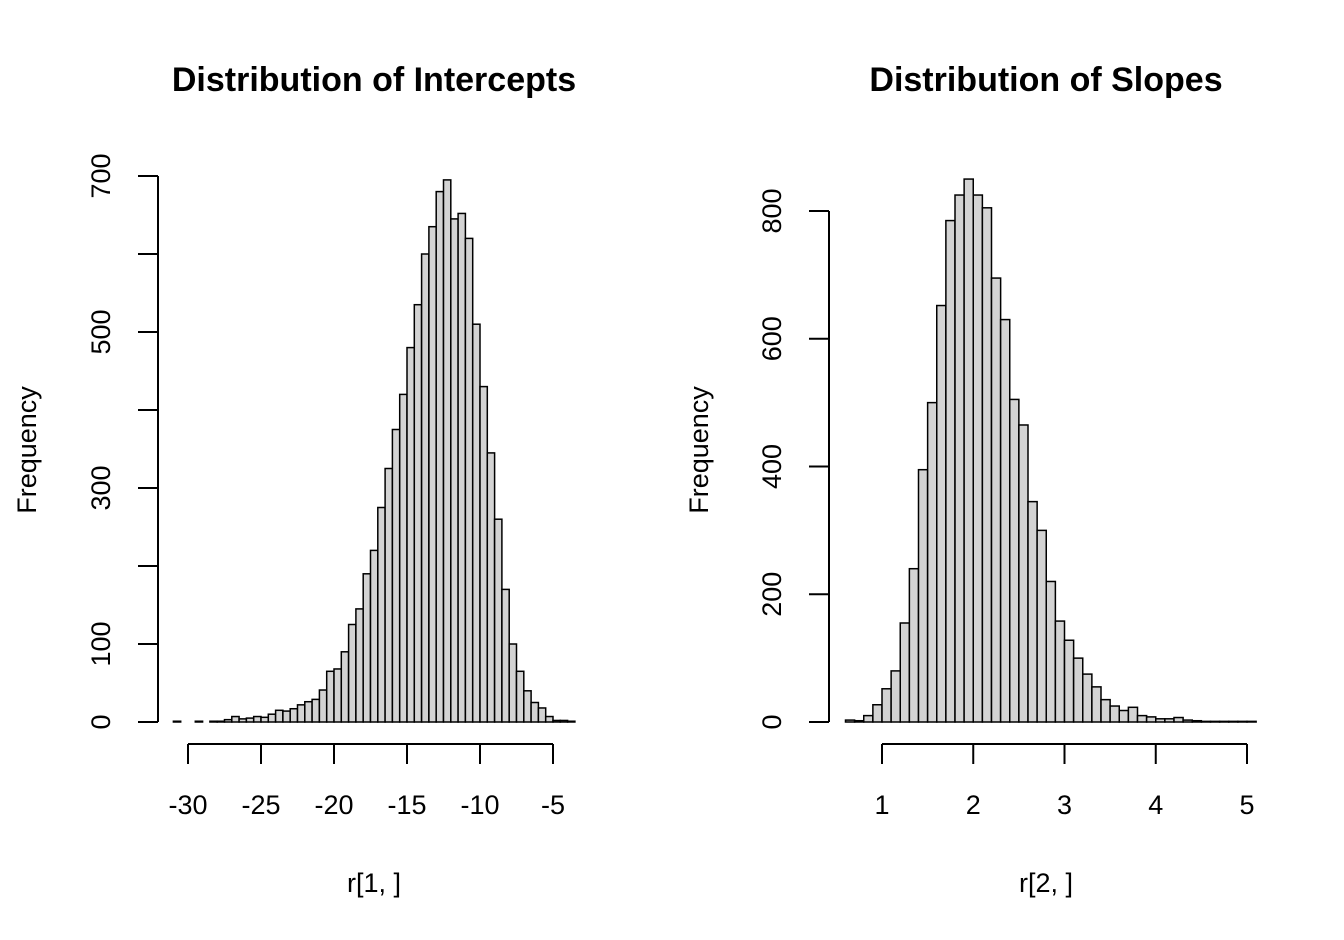 The width and height of the screenshot is (1344, 940). I want to click on intercepts-y-tick-label: 0, so click(101, 721).